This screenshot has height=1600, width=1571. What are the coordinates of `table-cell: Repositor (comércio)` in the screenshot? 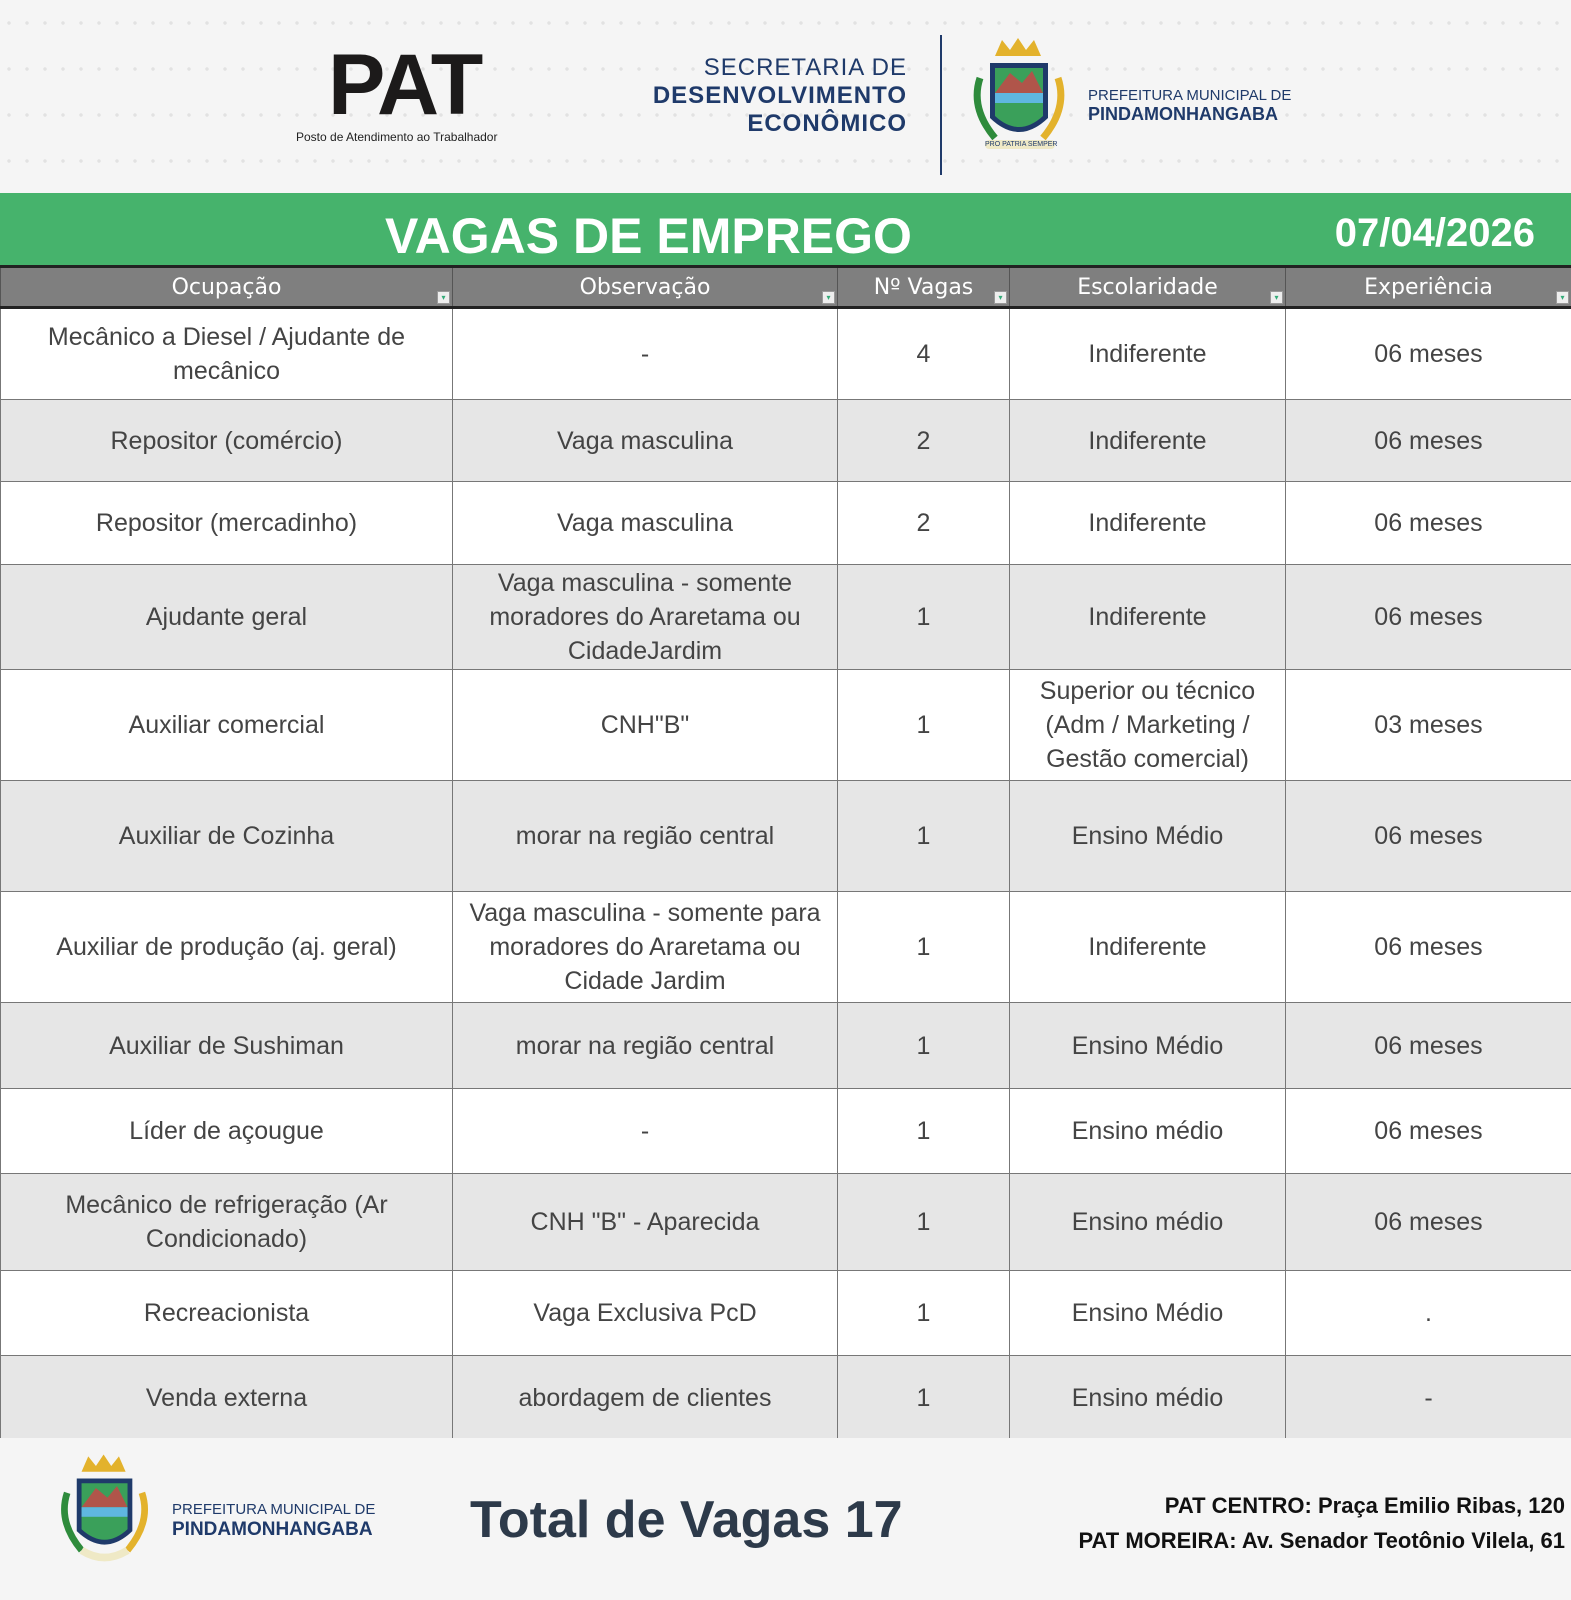 It's located at (226, 440).